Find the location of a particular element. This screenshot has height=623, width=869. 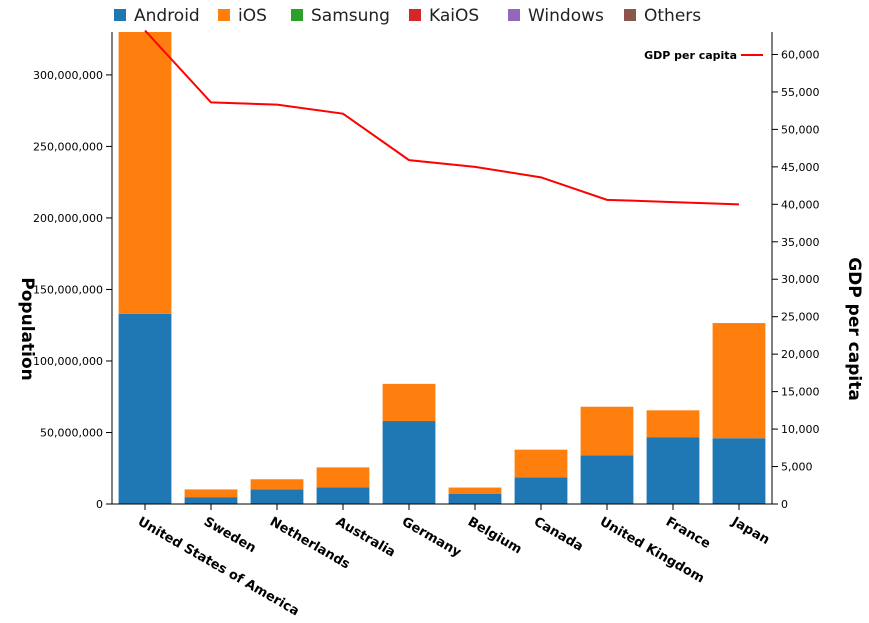

y-axis-title-right: GDP per capita is located at coordinates (854, 329).